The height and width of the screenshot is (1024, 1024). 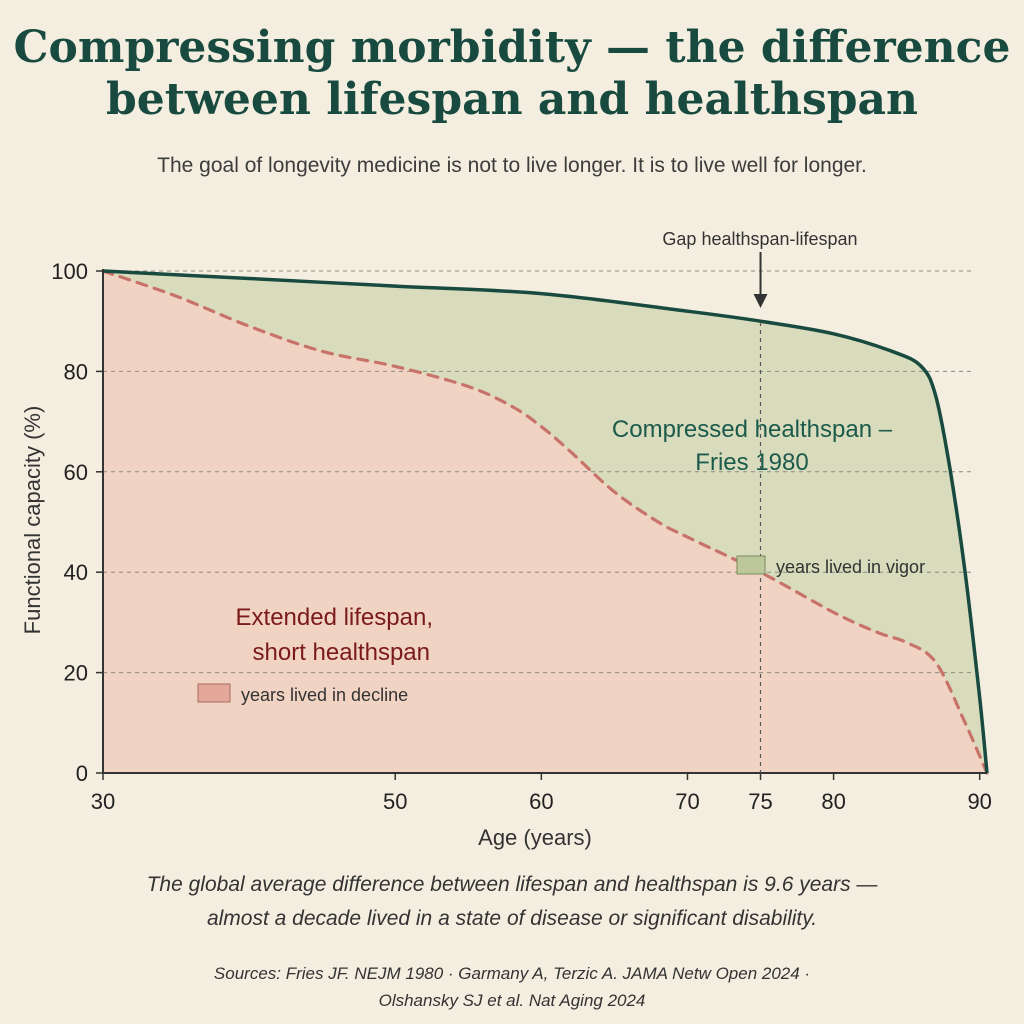 What do you see at coordinates (535, 837) in the screenshot?
I see `x-axis-label: Age (years)` at bounding box center [535, 837].